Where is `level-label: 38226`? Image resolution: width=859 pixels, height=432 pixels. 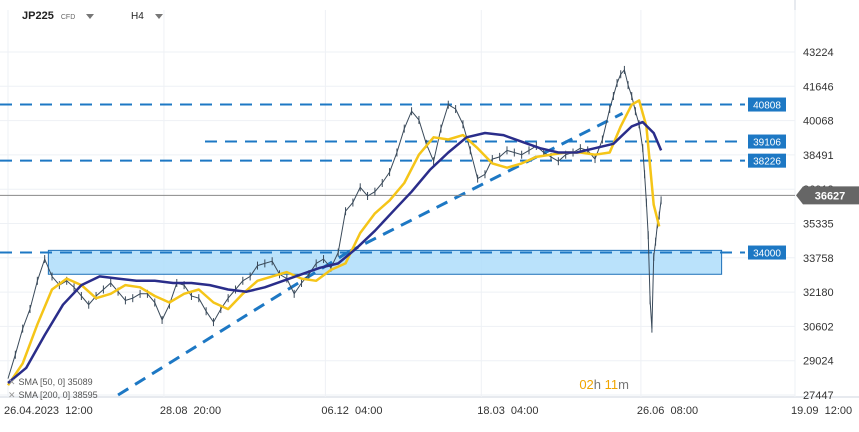
level-label: 38226 is located at coordinates (767, 162).